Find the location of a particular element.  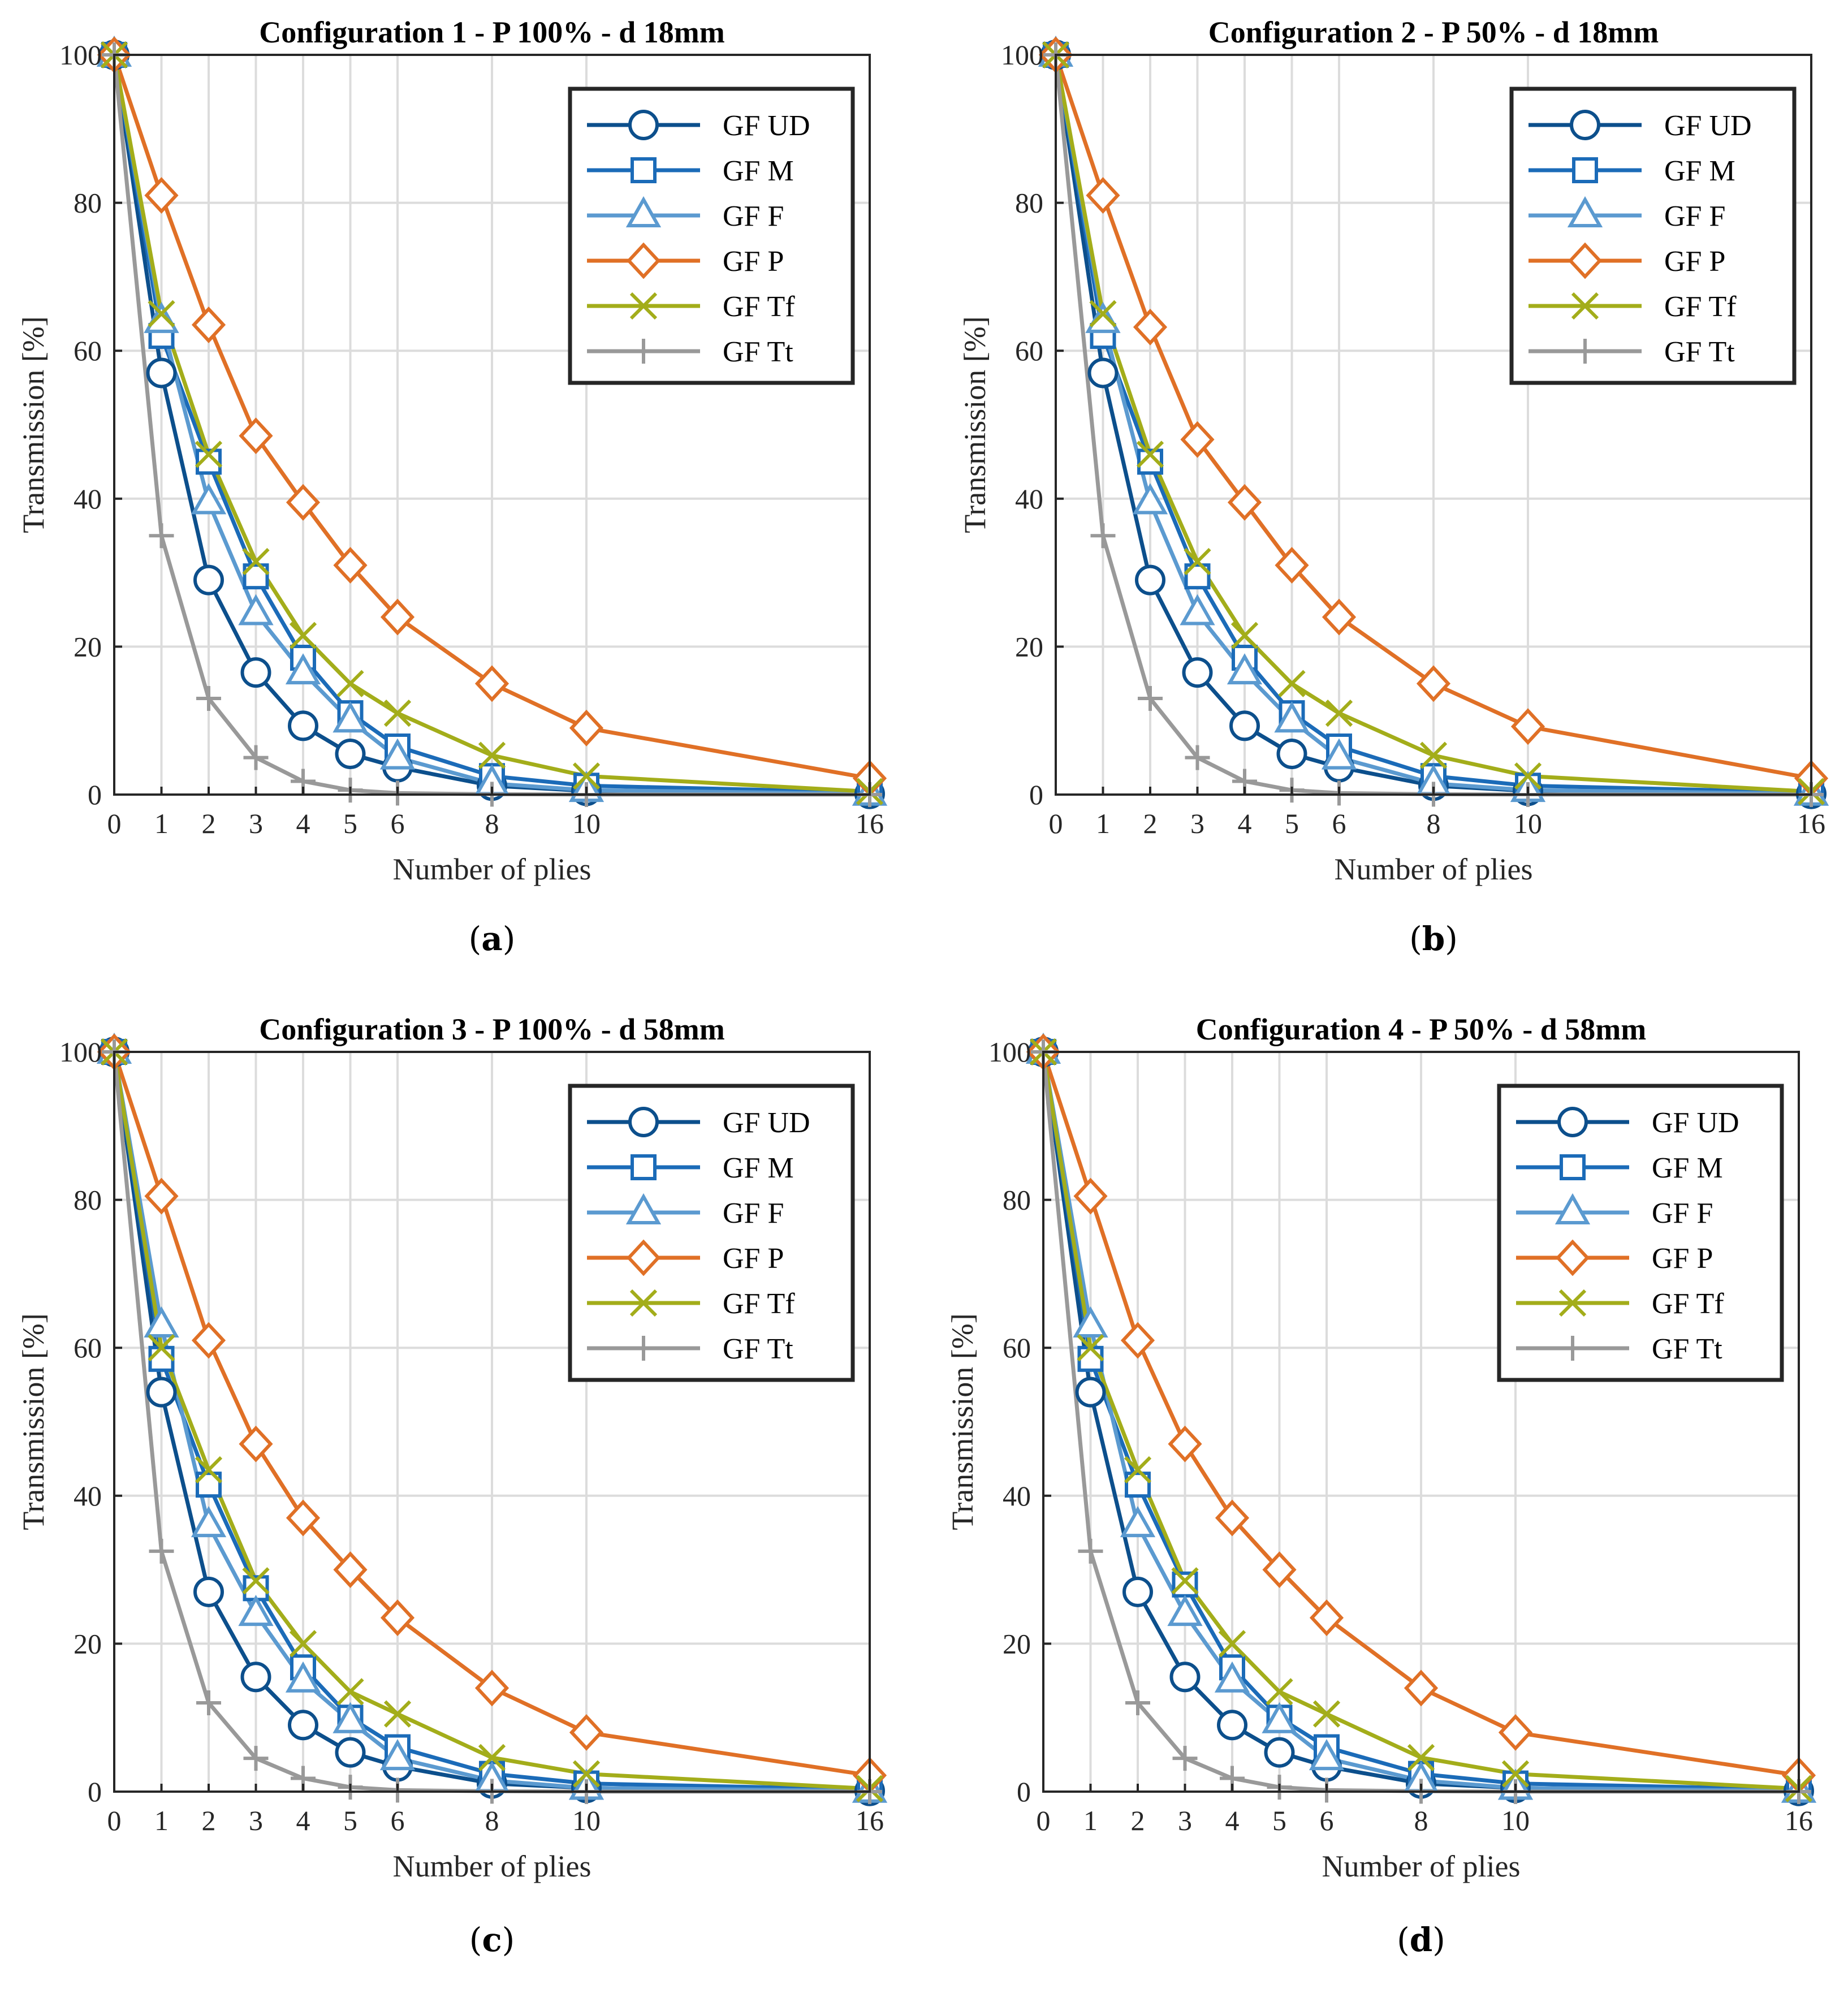

chart-title: Configuration 2 - P 50% - d 18mm is located at coordinates (1433, 32).